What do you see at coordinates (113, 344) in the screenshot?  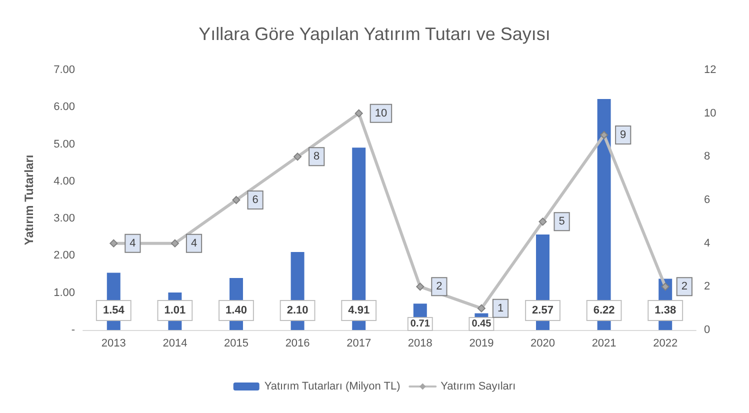 I see `x-tick-label: 2013` at bounding box center [113, 344].